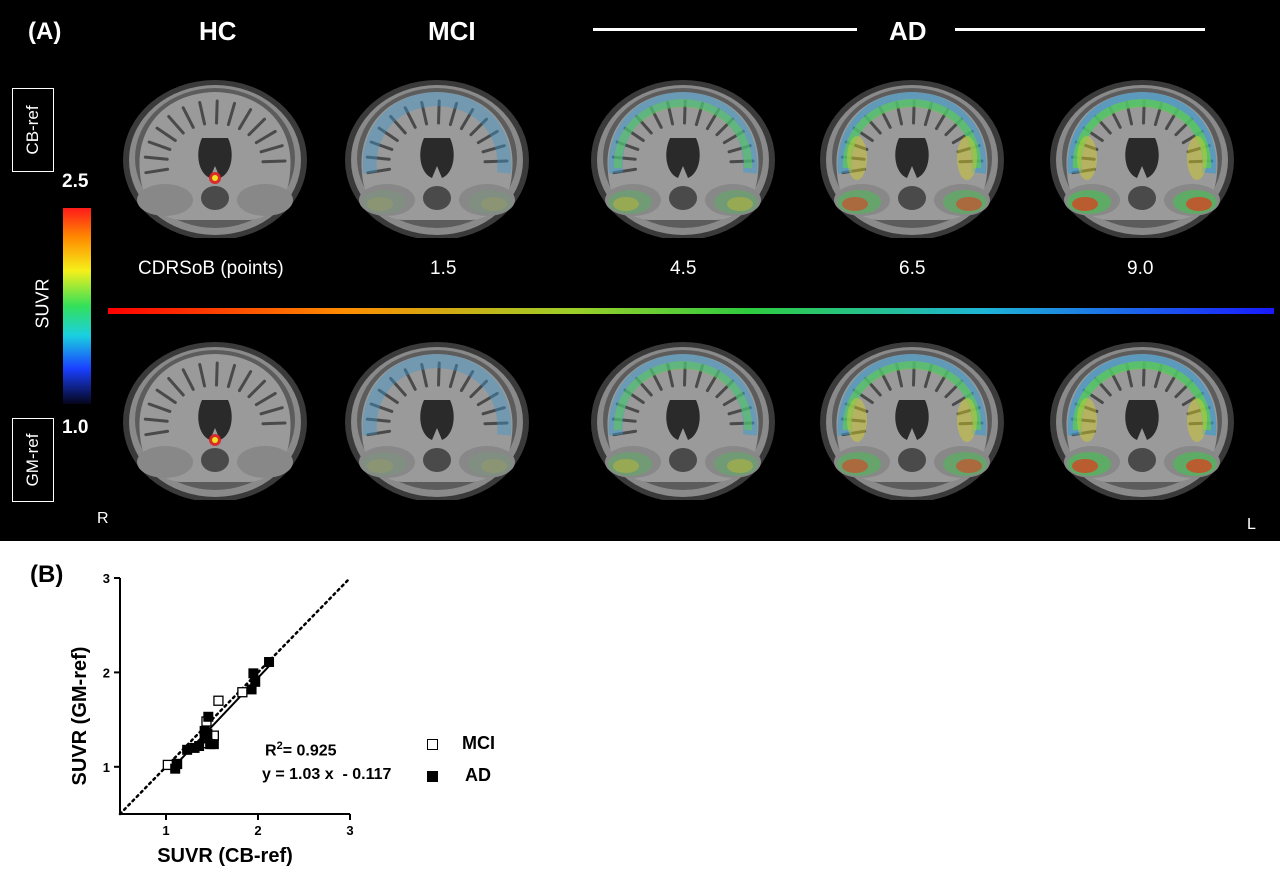 The image size is (1280, 887). Describe the element at coordinates (165, 830) in the screenshot. I see `x-tick-label: 1` at that location.